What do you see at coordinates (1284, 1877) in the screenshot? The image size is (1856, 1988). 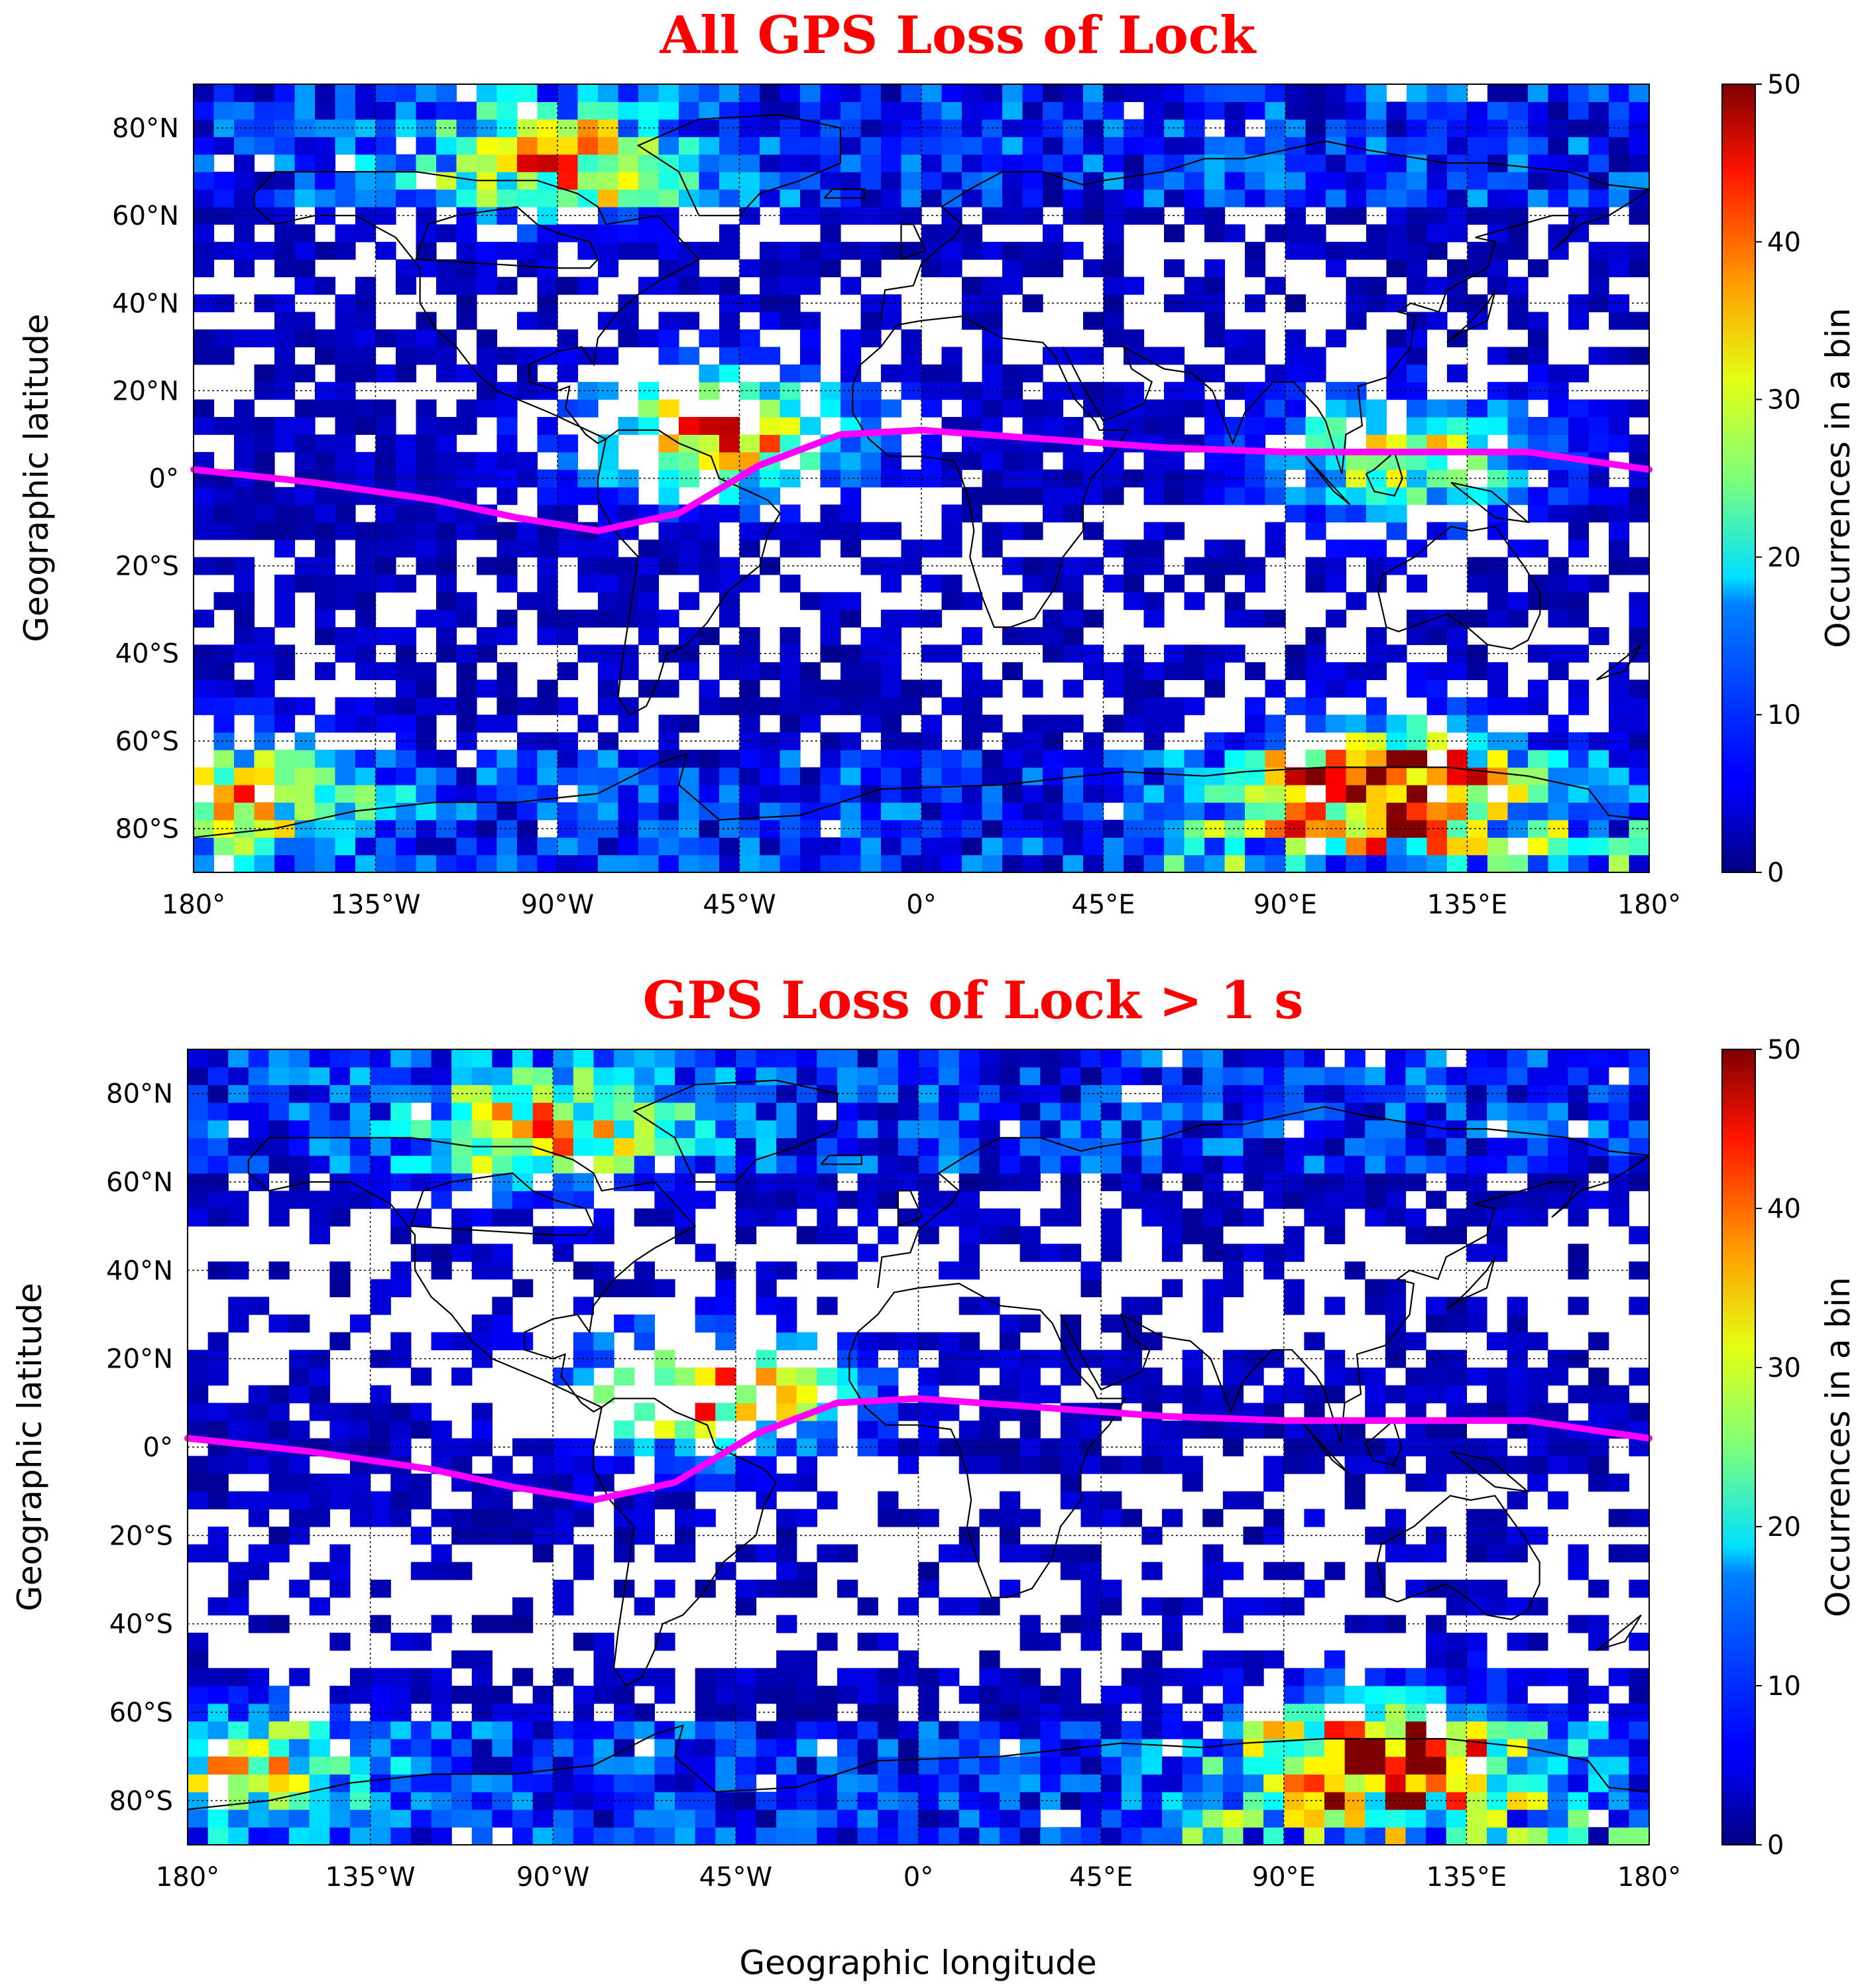 I see `x-tick-label: 90°E` at bounding box center [1284, 1877].